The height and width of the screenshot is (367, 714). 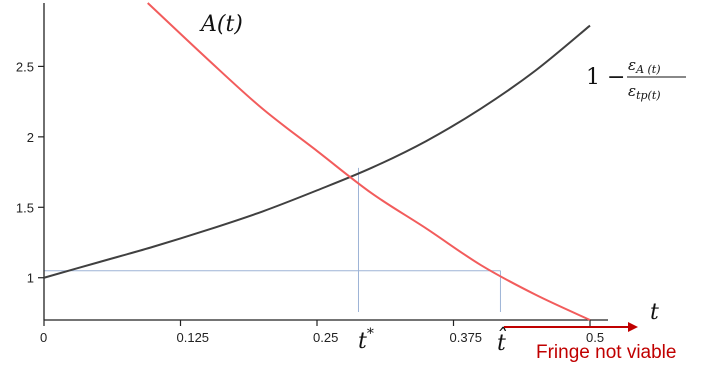 I want to click on fringe-annotation: Fringe not viable, so click(x=590, y=342).